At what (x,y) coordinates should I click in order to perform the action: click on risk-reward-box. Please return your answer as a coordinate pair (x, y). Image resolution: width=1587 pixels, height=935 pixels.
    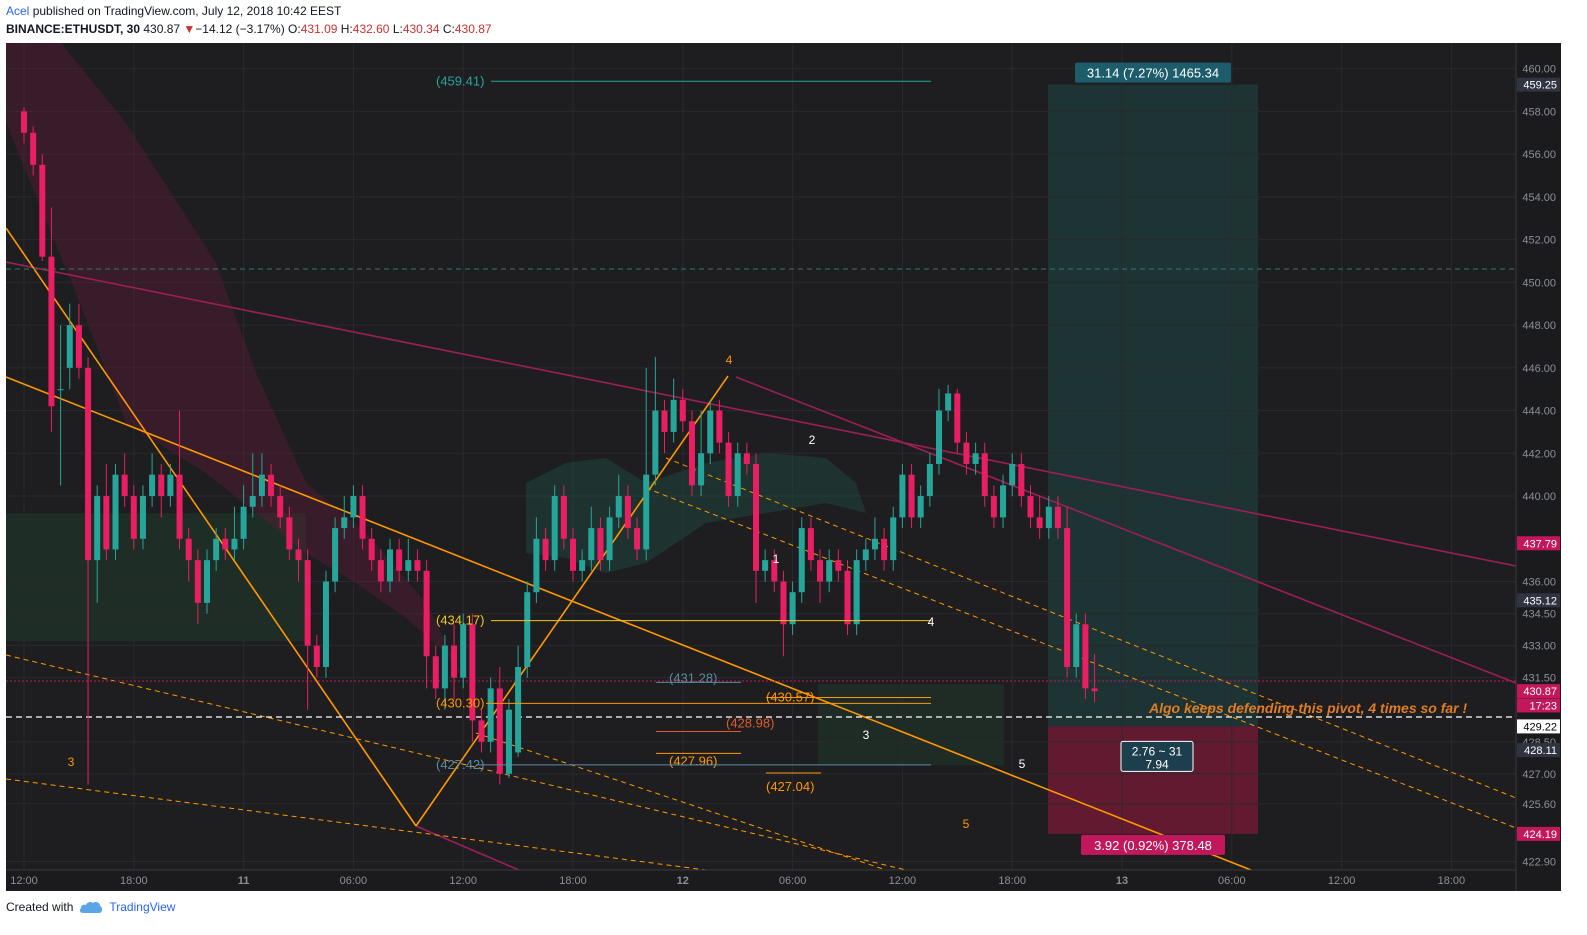
    Looking at the image, I should click on (1157, 756).